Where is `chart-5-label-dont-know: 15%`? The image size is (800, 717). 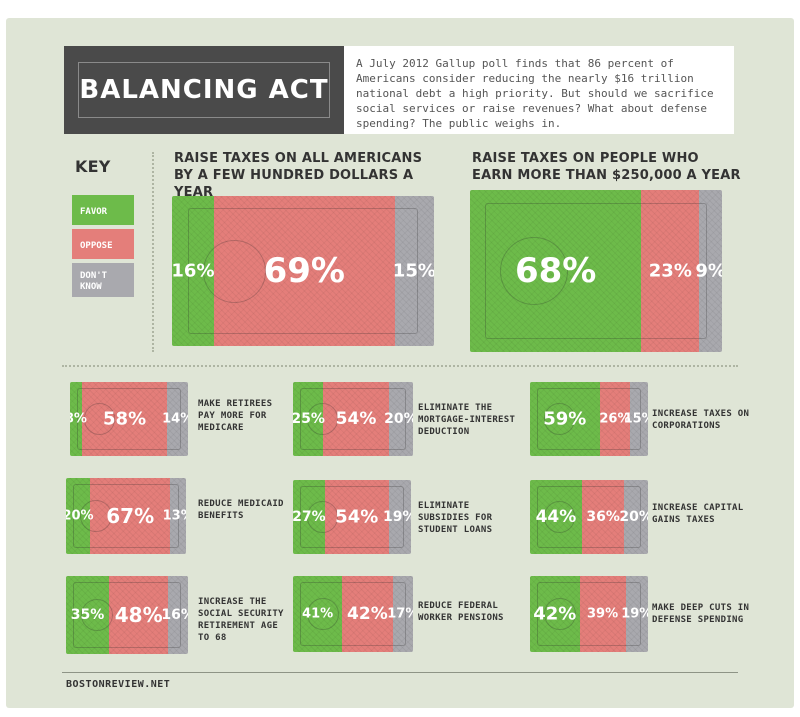 chart-5-label-dont-know: 15% is located at coordinates (635, 419).